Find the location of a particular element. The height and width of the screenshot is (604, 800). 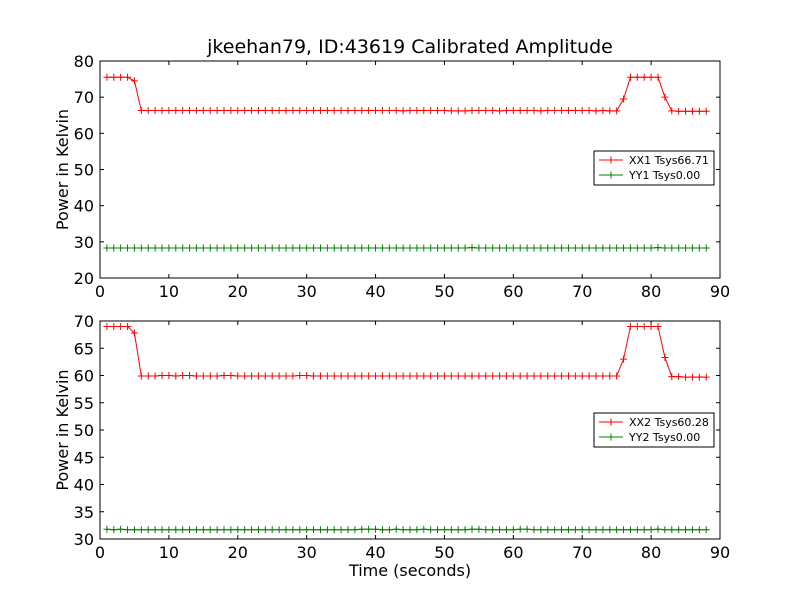

legend-label: XX1 Tsys66.71 is located at coordinates (669, 160).